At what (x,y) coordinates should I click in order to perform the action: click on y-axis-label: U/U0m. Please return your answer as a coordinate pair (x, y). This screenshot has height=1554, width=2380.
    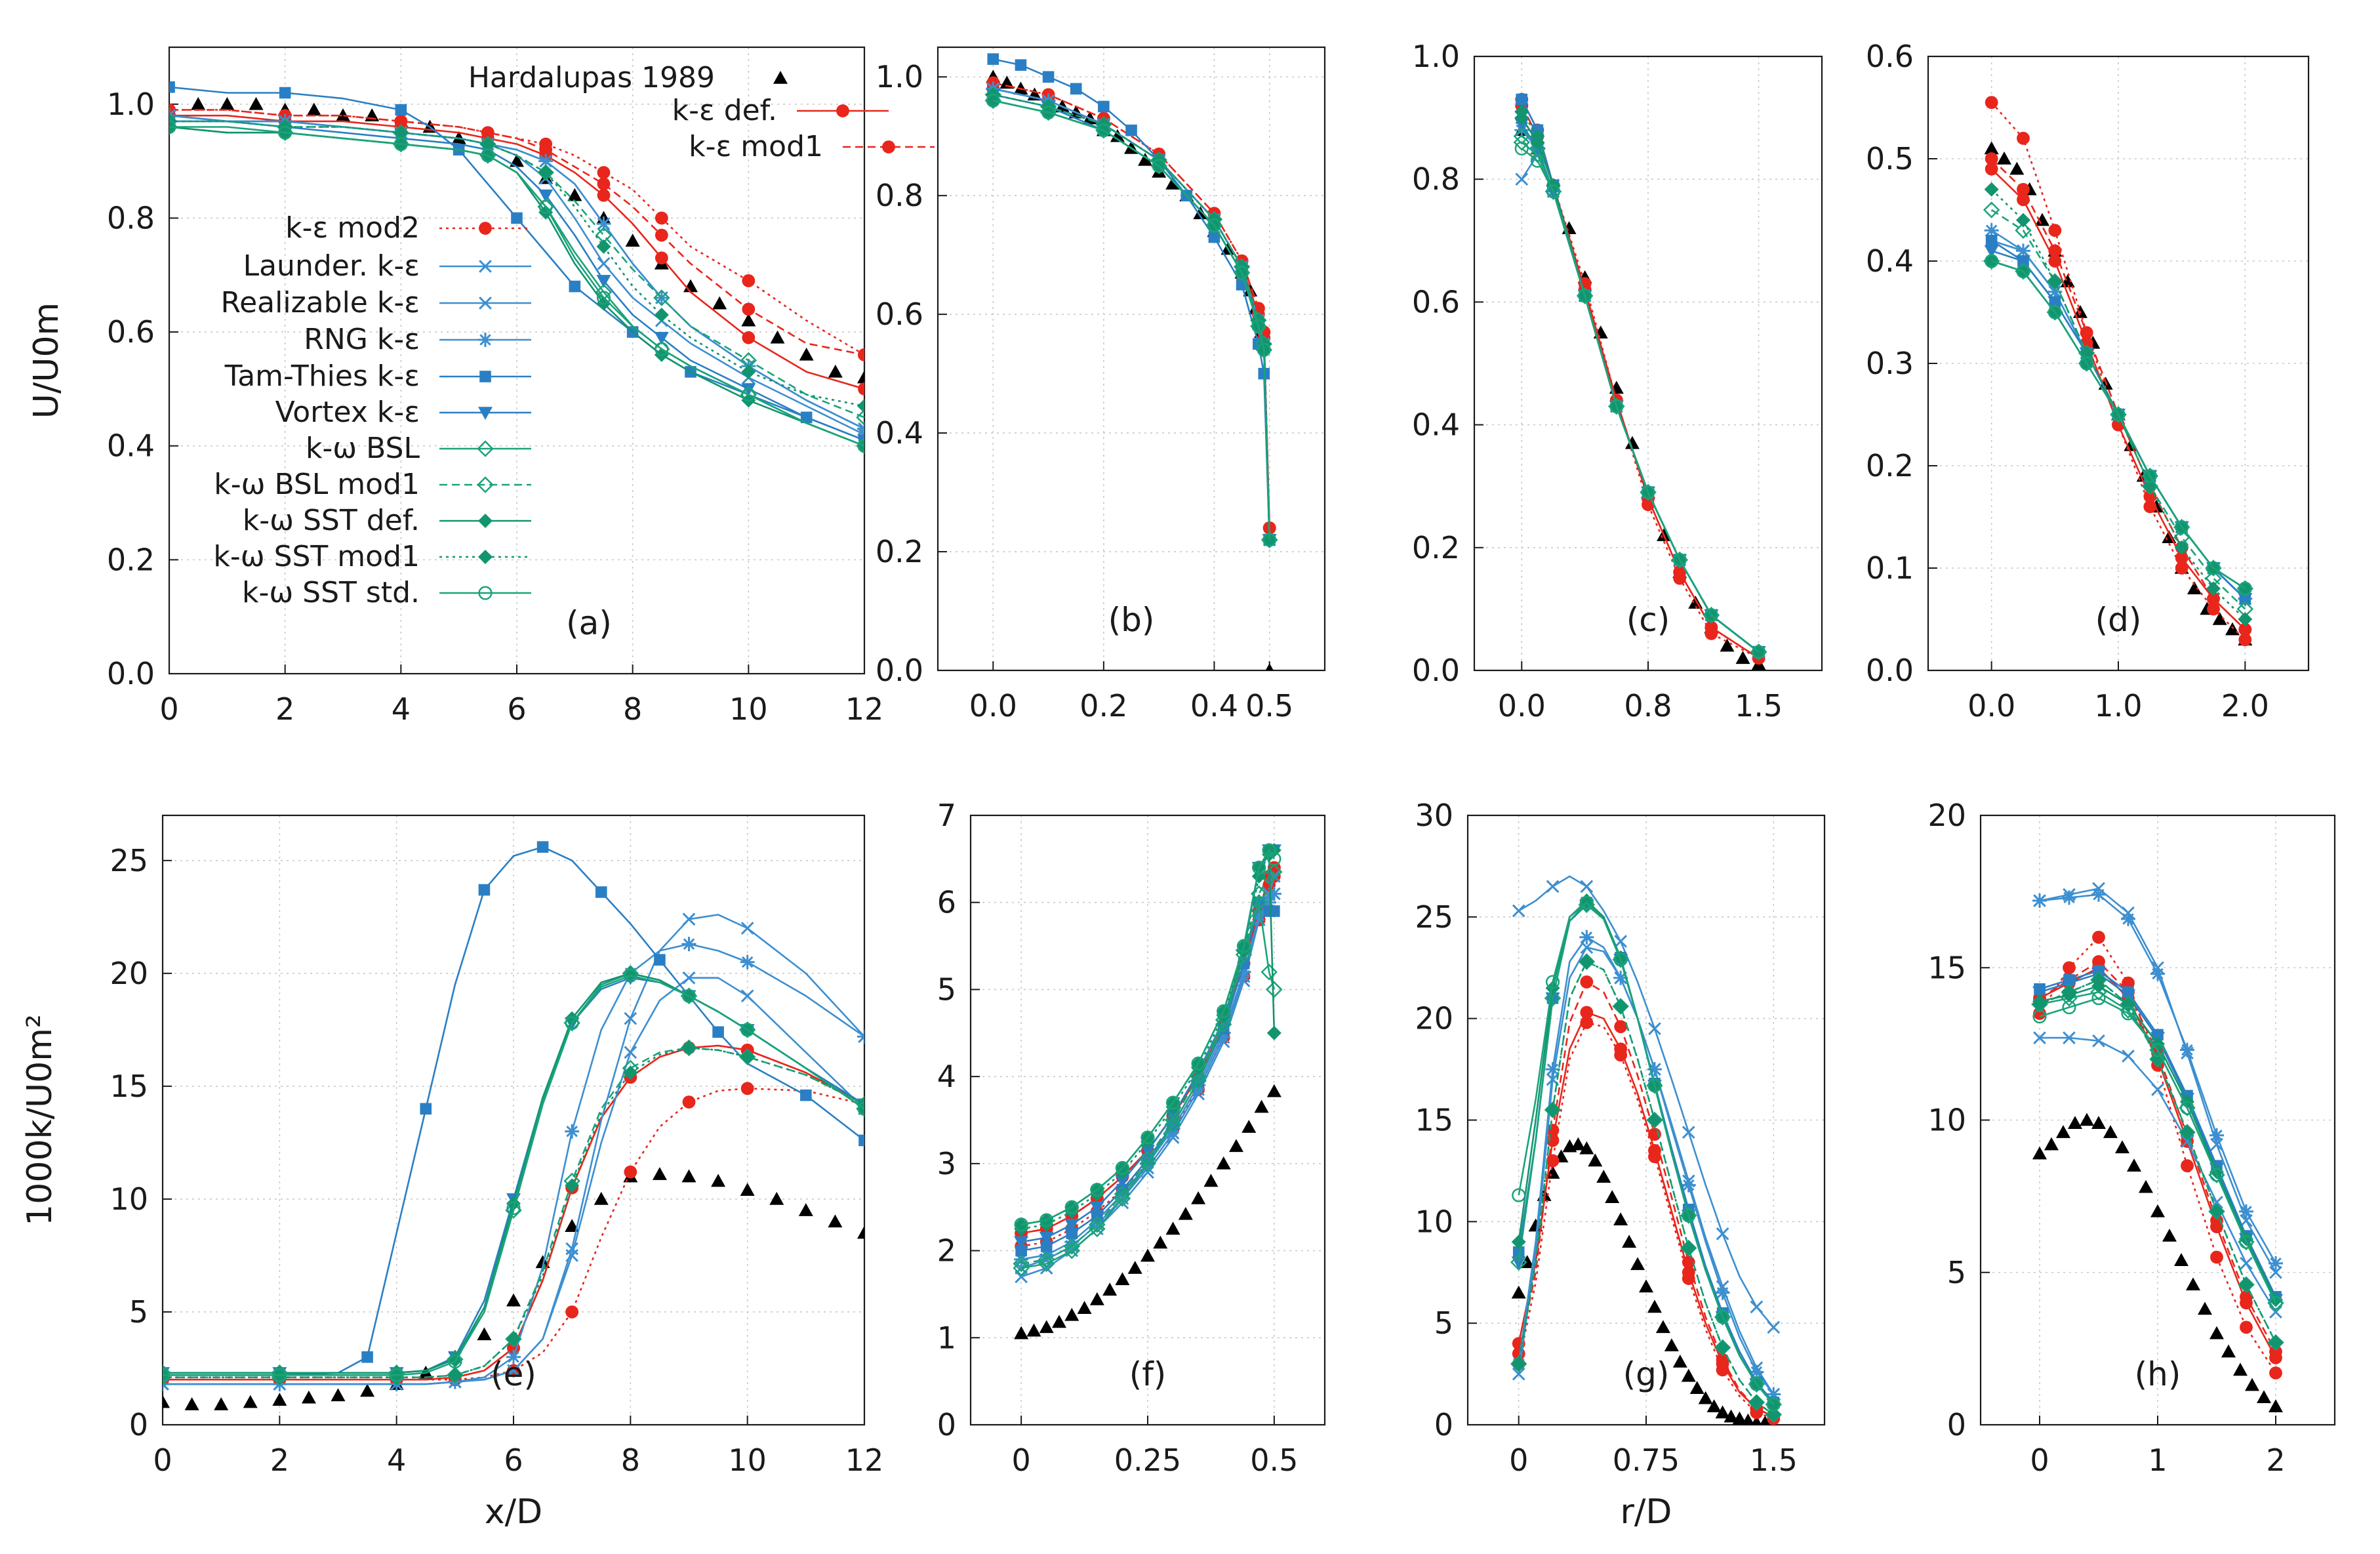
    Looking at the image, I should click on (46, 360).